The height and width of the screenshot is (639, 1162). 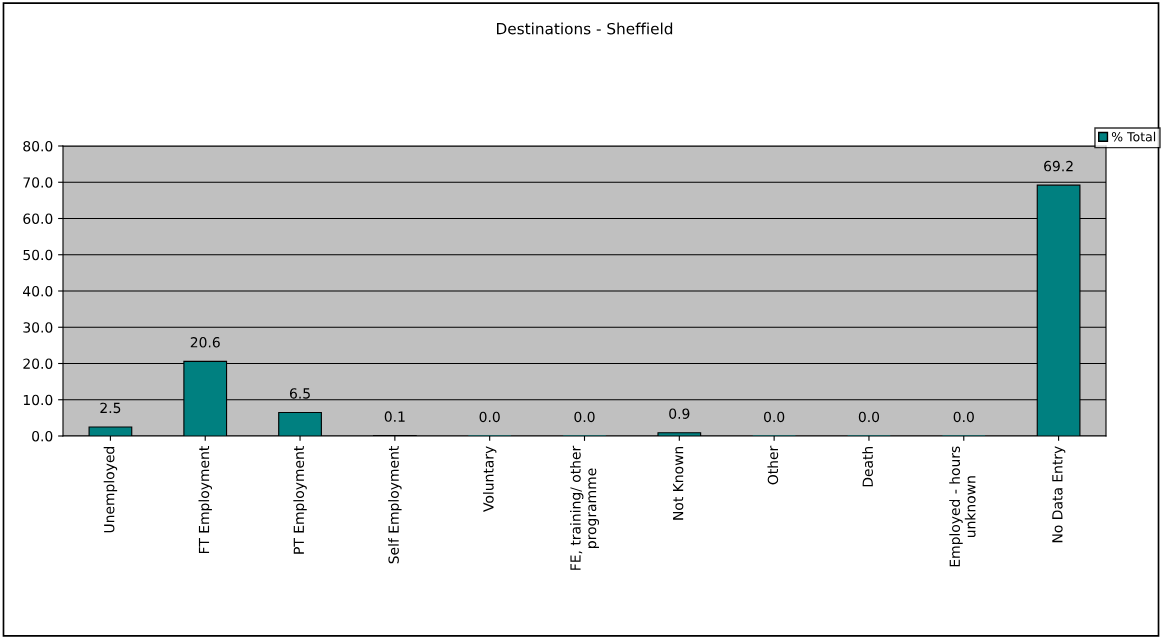 What do you see at coordinates (394, 416) in the screenshot?
I see `data-label: 0.1` at bounding box center [394, 416].